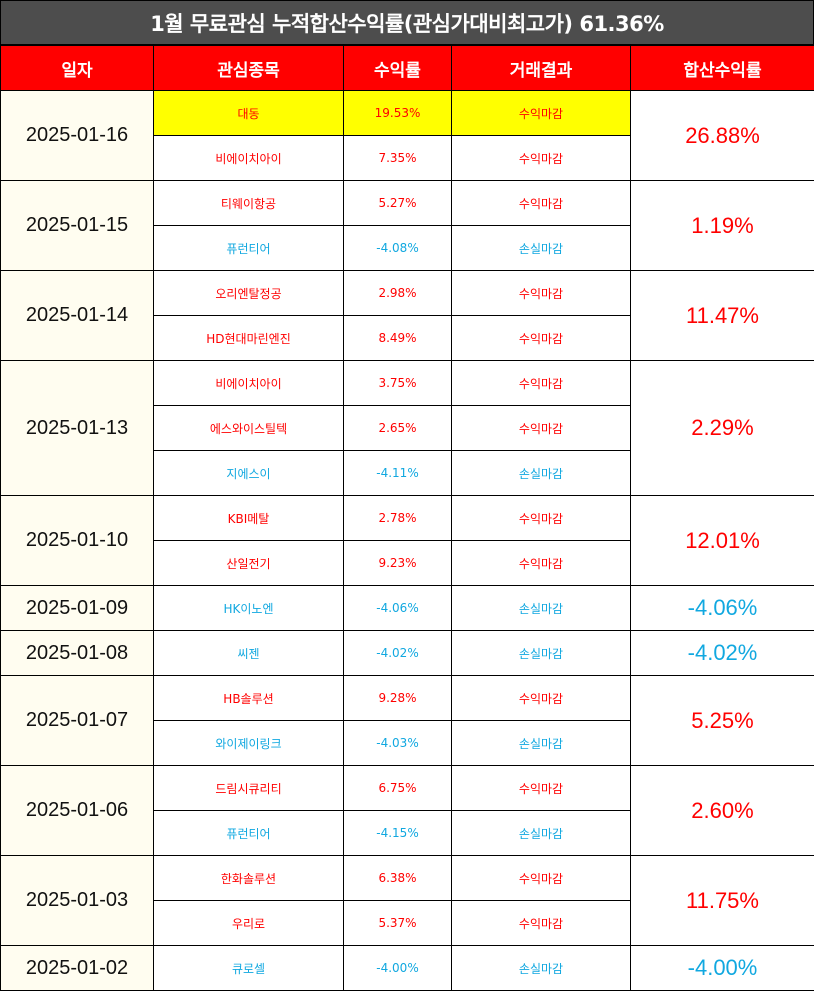 The image size is (814, 991). What do you see at coordinates (722, 900) in the screenshot?
I see `total-return-cell: 11.75%` at bounding box center [722, 900].